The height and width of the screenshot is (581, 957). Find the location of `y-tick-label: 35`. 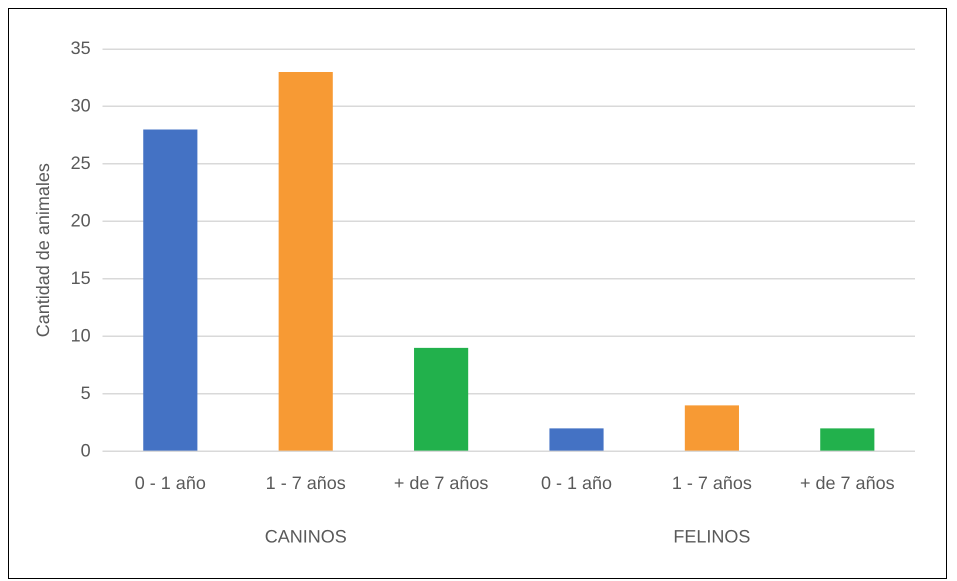

y-tick-label: 35 is located at coordinates (80, 48).